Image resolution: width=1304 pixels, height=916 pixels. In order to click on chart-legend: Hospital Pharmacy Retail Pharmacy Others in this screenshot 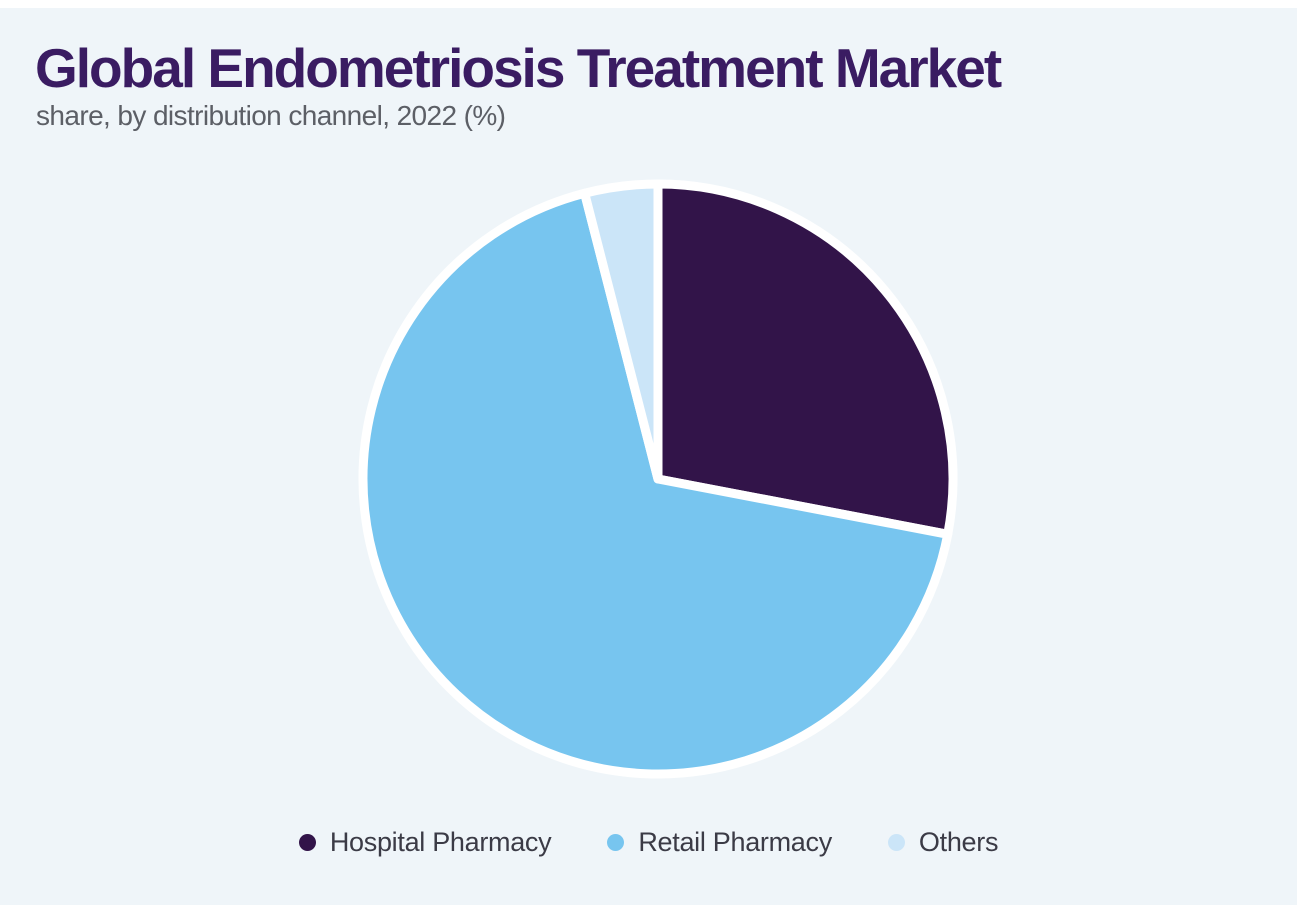, I will do `click(648, 842)`.